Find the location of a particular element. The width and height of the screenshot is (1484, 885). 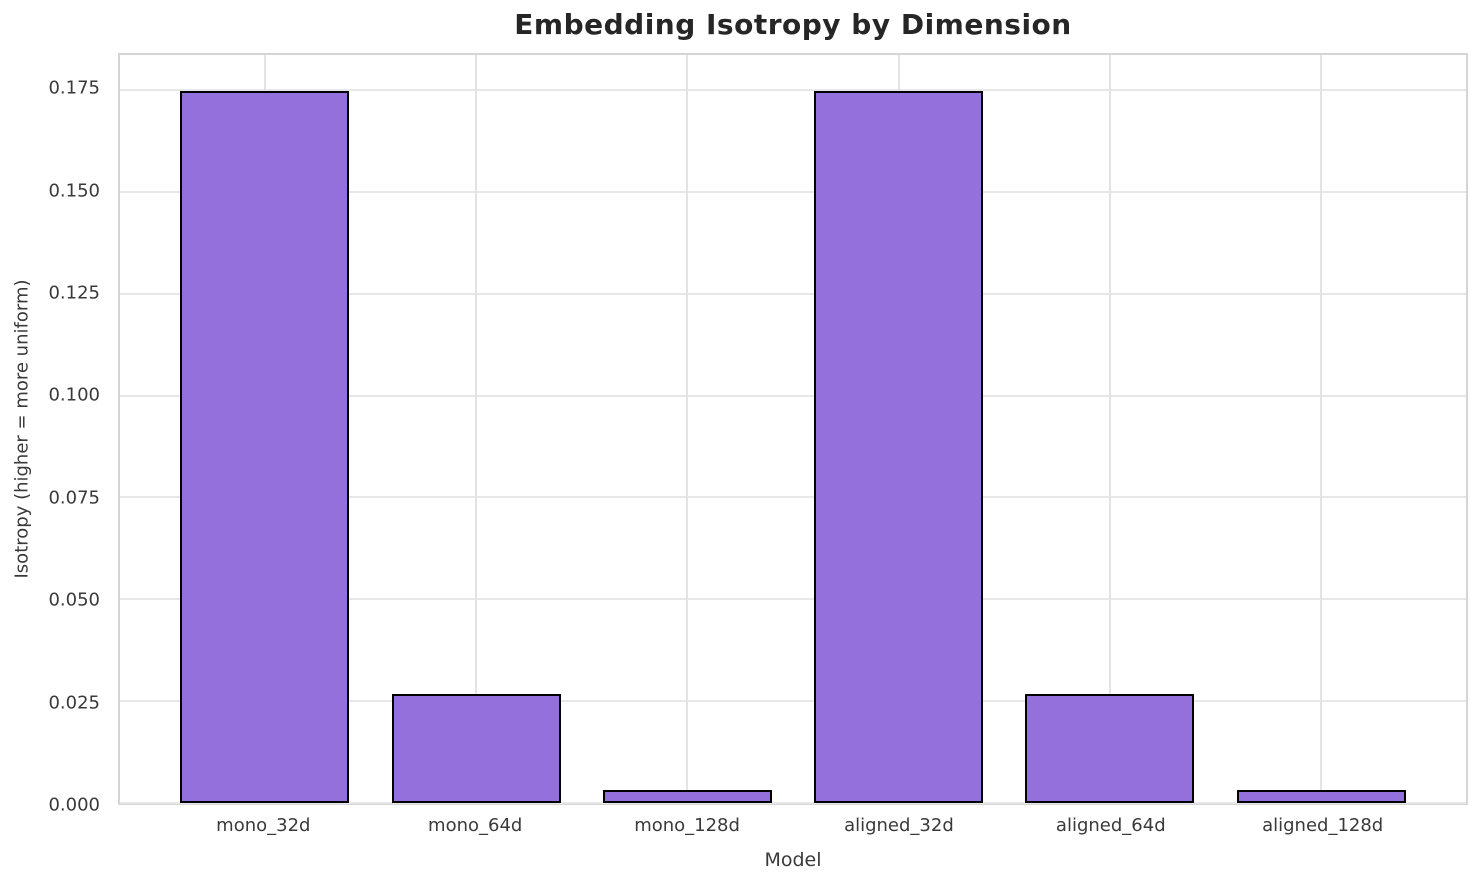

x-tick-label: mono_32d is located at coordinates (263, 825).